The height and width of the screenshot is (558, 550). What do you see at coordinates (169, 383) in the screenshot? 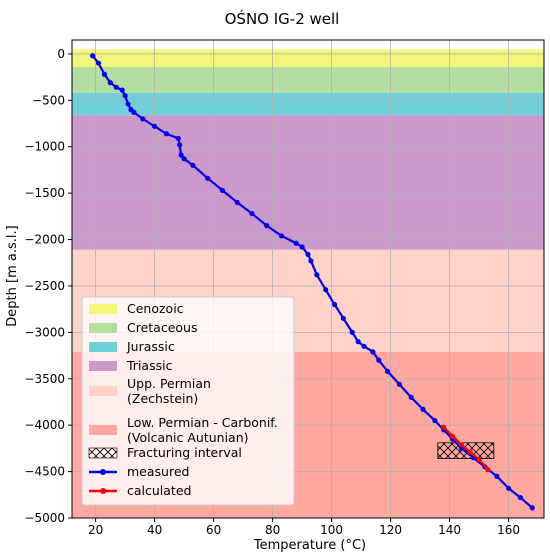
I see `legend-label-line: Upp. Permian` at bounding box center [169, 383].